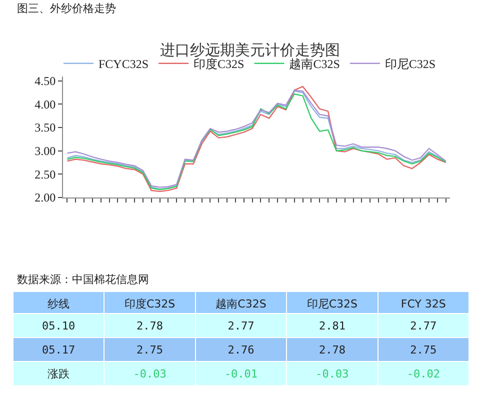 Image resolution: width=500 pixels, height=395 pixels. Describe the element at coordinates (332, 326) in the screenshot. I see `text: 2.81` at that location.